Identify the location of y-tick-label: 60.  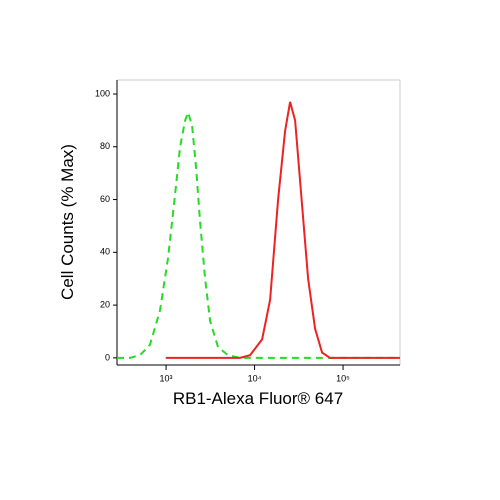
(105, 199).